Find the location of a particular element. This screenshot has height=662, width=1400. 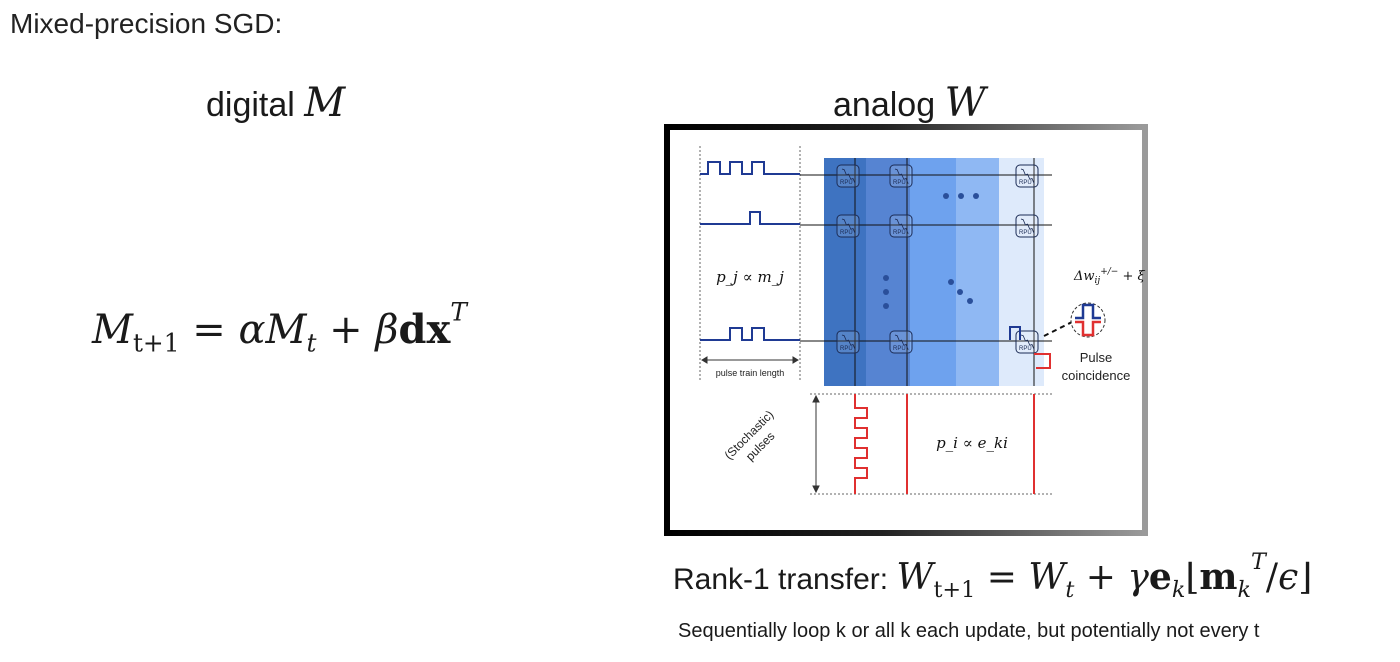

dot-h3 is located at coordinates (976, 196).